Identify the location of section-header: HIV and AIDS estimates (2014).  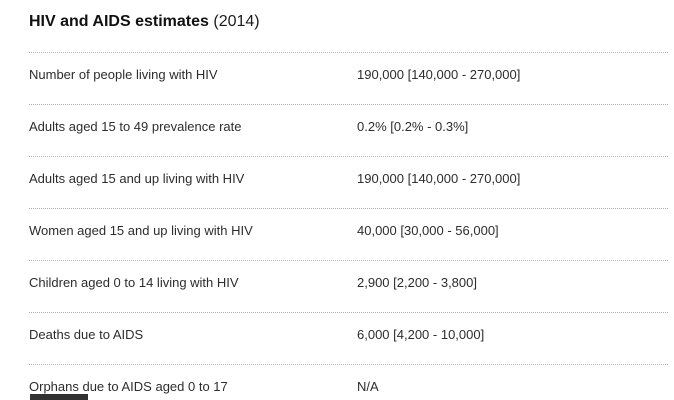
(348, 26).